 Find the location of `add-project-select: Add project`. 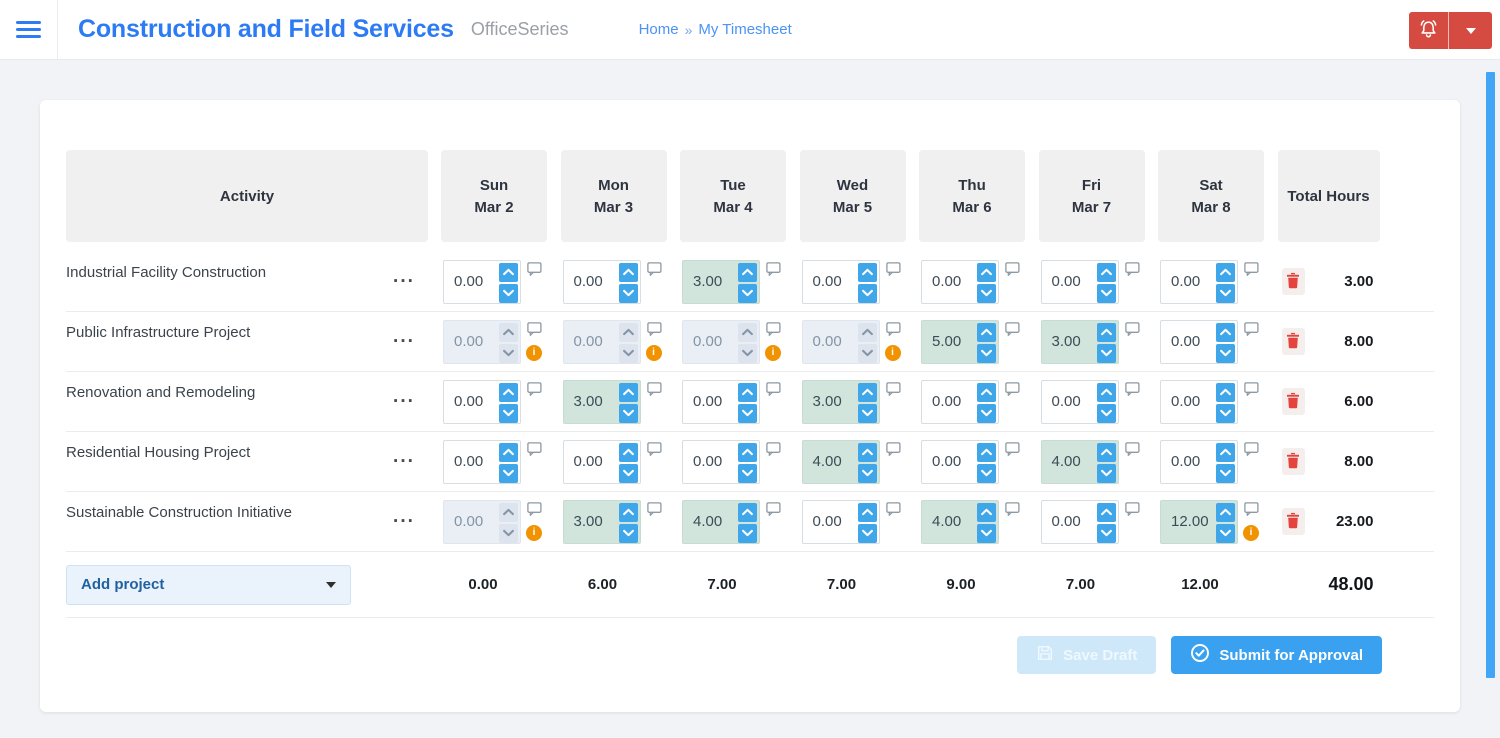

add-project-select: Add project is located at coordinates (208, 584).